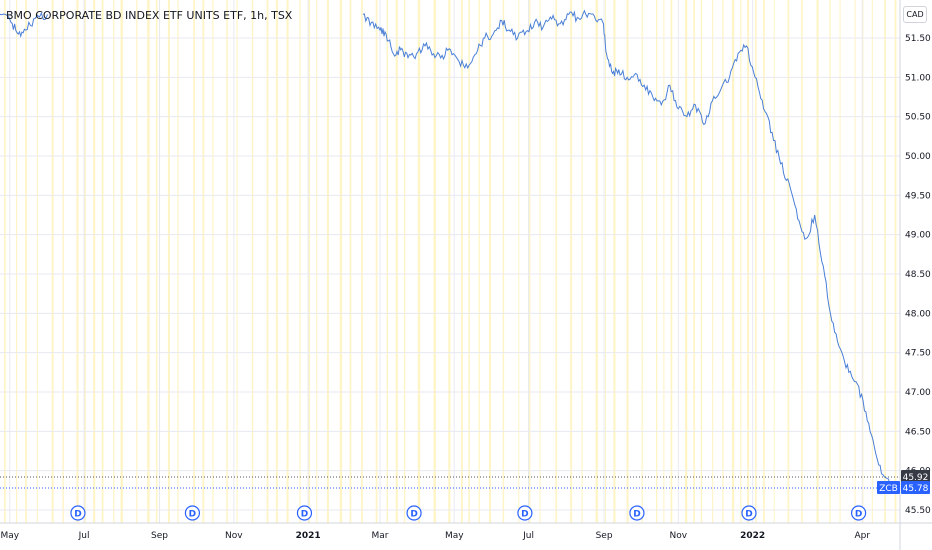  Describe the element at coordinates (465, 481) in the screenshot. I see `price-tags: 45.92 ZCB 45.78` at that location.